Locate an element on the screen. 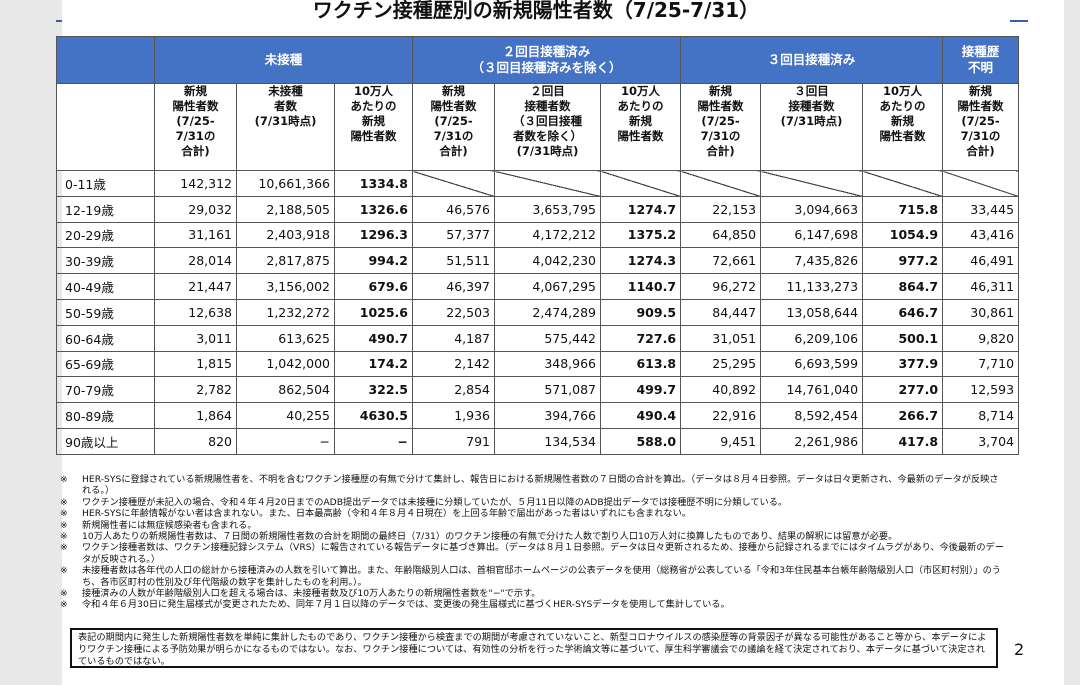 The image size is (1080, 685). table-cell: 72,661 is located at coordinates (721, 261).